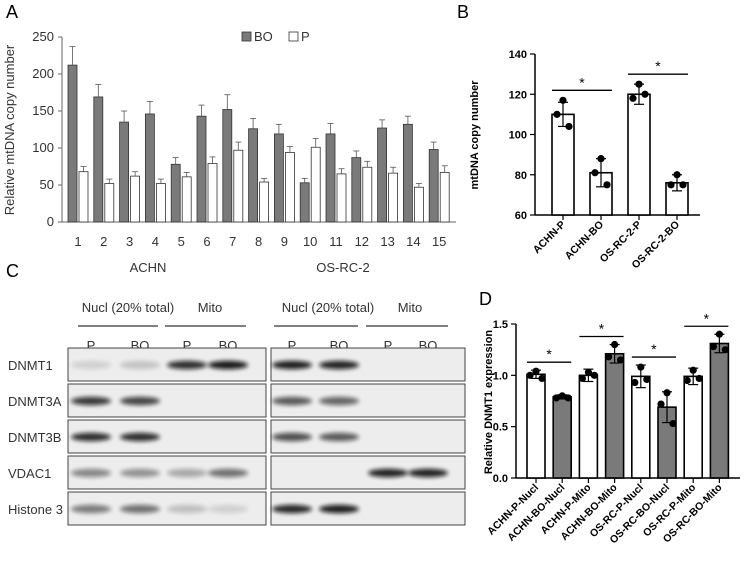  Describe the element at coordinates (30, 365) in the screenshot. I see `blot-row-label: DNMT1` at that location.